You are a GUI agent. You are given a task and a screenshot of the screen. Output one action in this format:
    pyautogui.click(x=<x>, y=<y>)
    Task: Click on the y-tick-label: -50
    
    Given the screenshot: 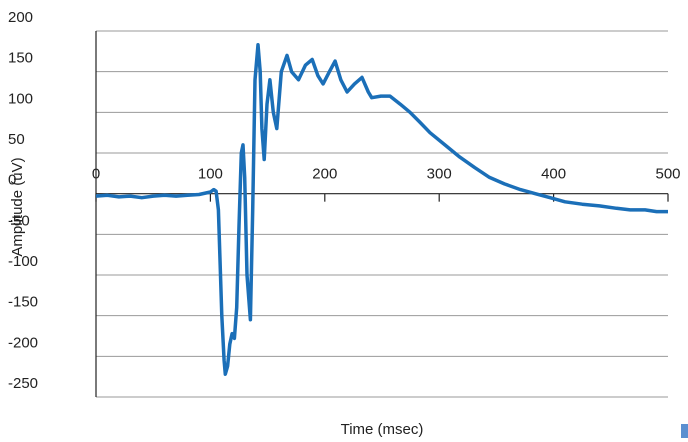 What is the action you would take?
    pyautogui.click(x=19, y=220)
    